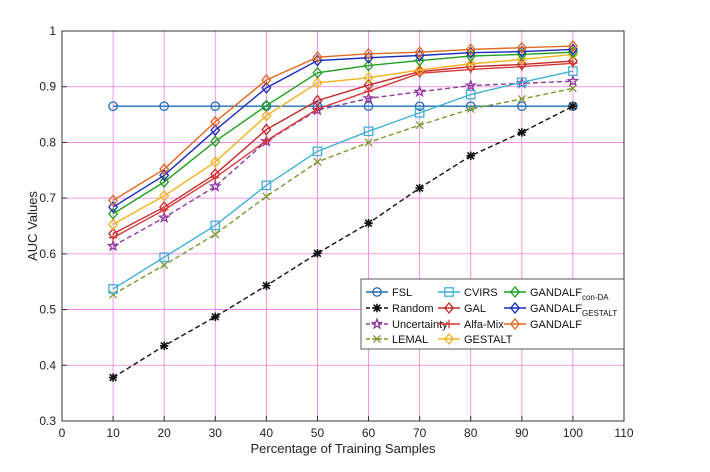 This screenshot has height=472, width=710. What do you see at coordinates (389, 293) in the screenshot?
I see `legend-item-fsl: FSL` at bounding box center [389, 293].